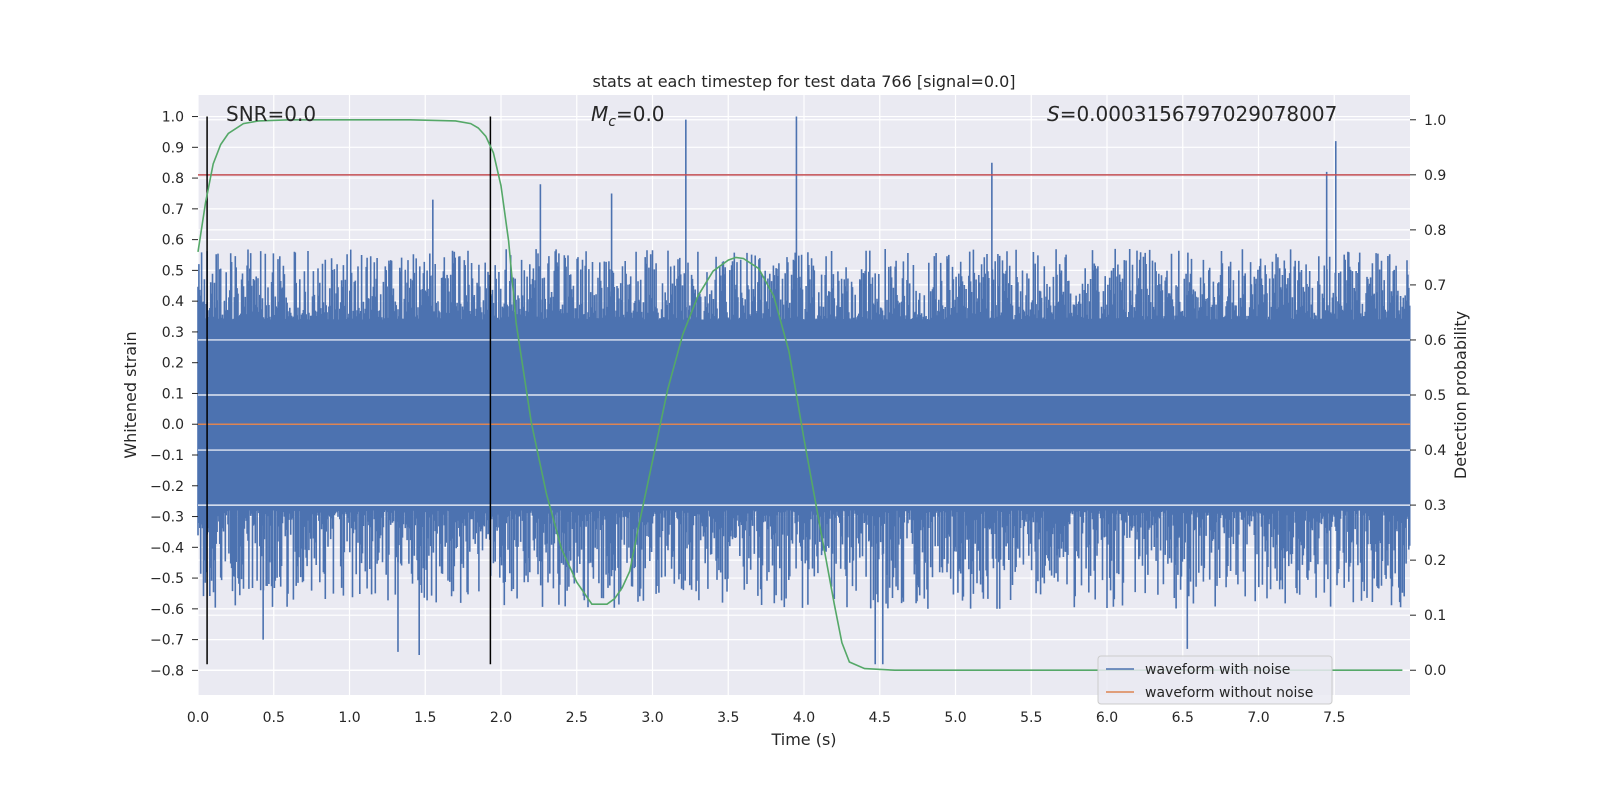 The width and height of the screenshot is (1600, 800). I want to click on s-symbol: S, so click(1053, 114).